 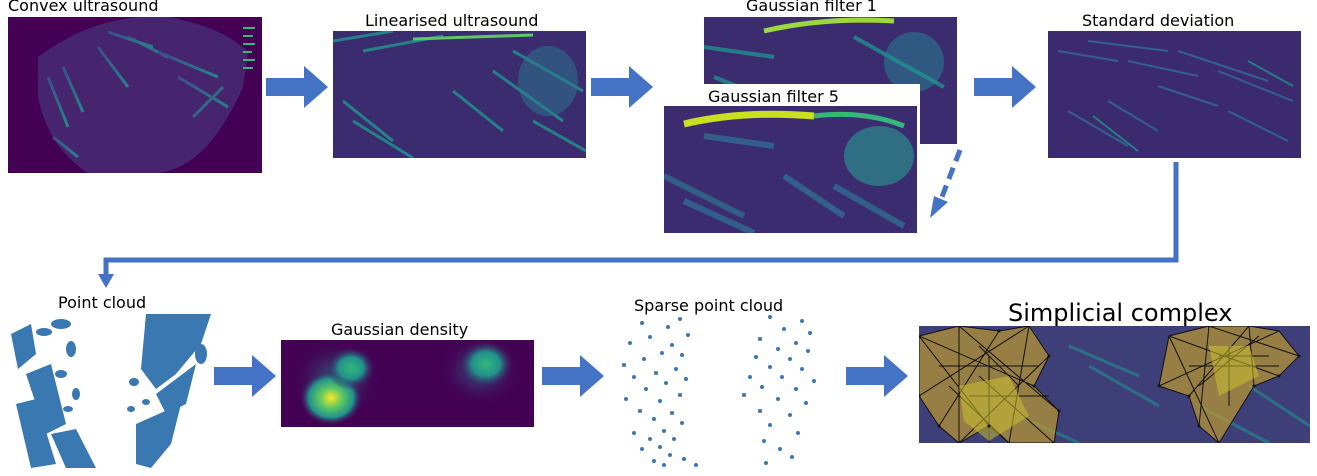 What do you see at coordinates (459, 94) in the screenshot?
I see `image-linearised-ultrasound` at bounding box center [459, 94].